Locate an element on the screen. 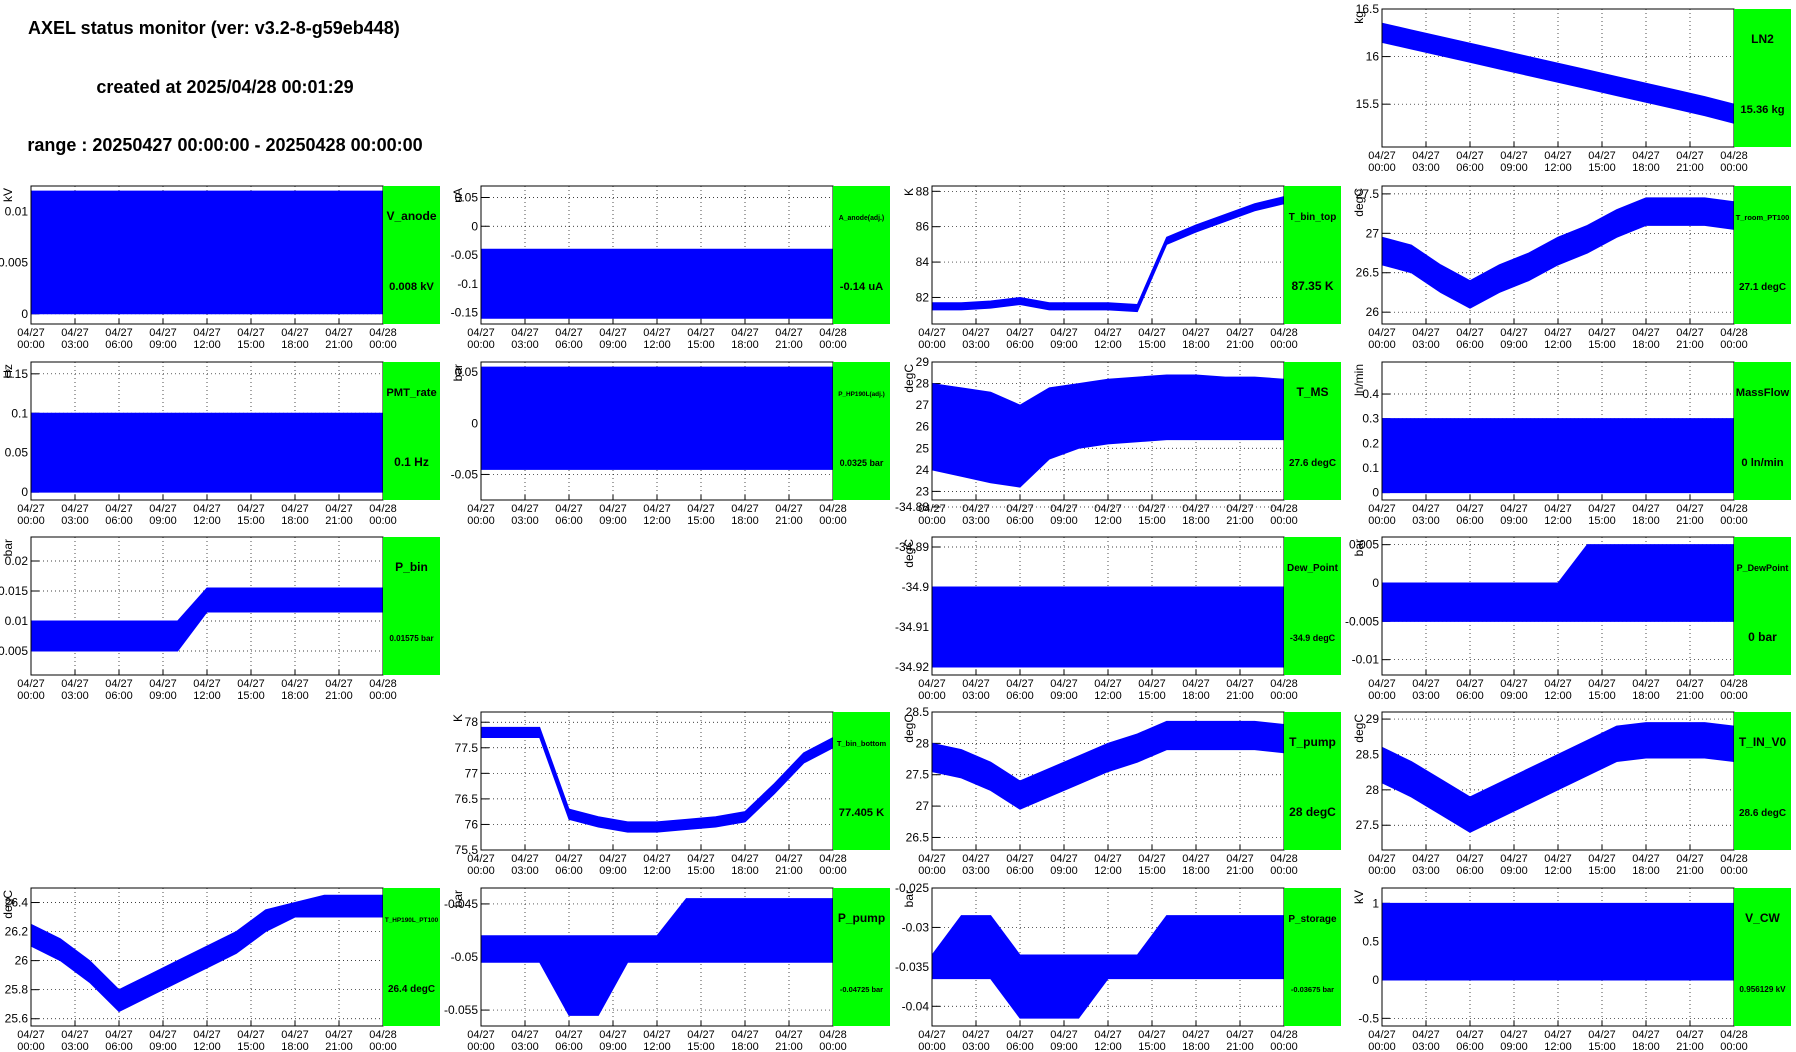 The image size is (1796, 1052). y-tick-label: -0.055 is located at coordinates (461, 1010).